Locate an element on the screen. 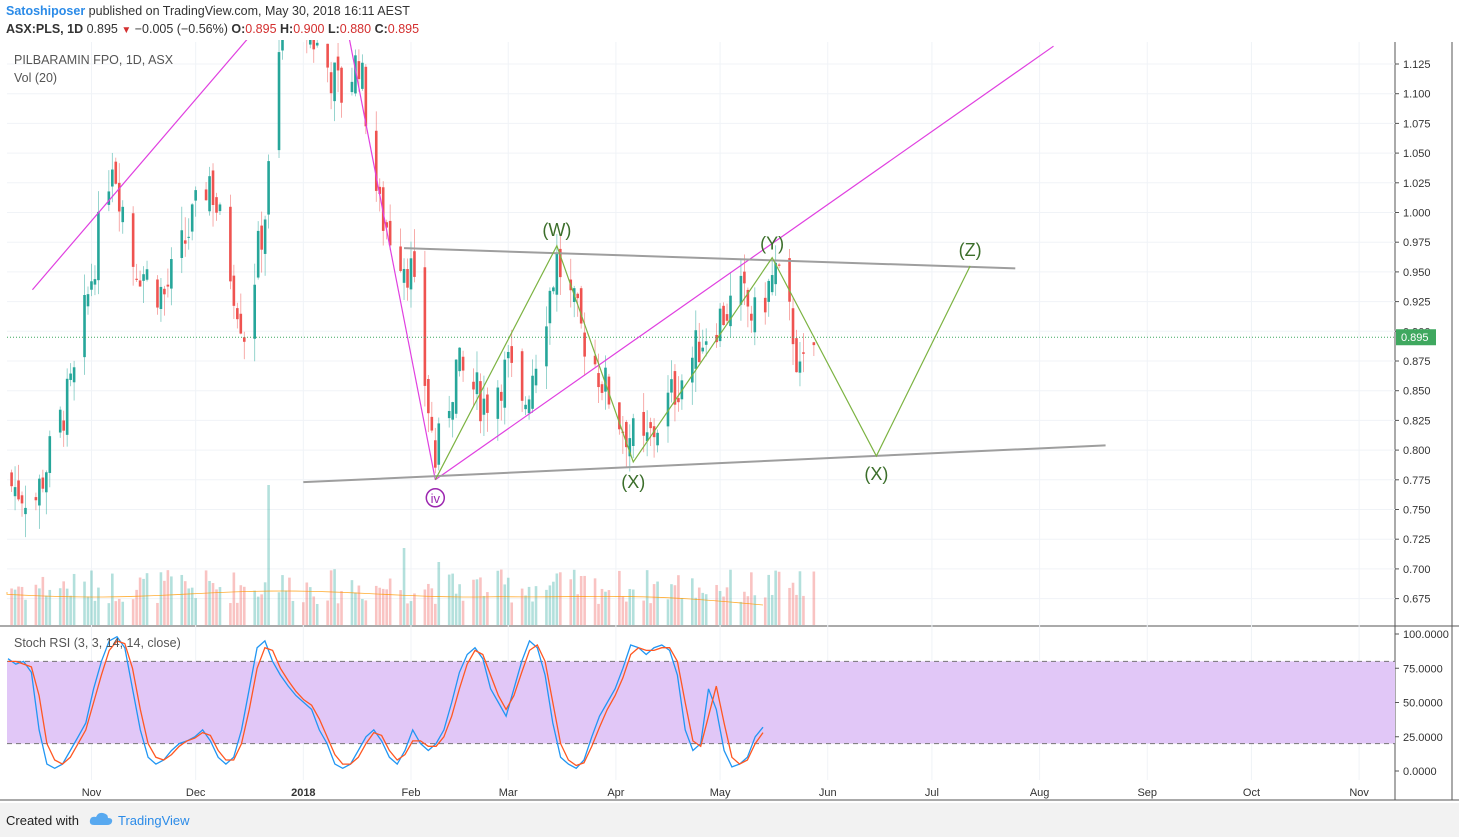  stoch-tick-label: 25.0000 is located at coordinates (1423, 738).